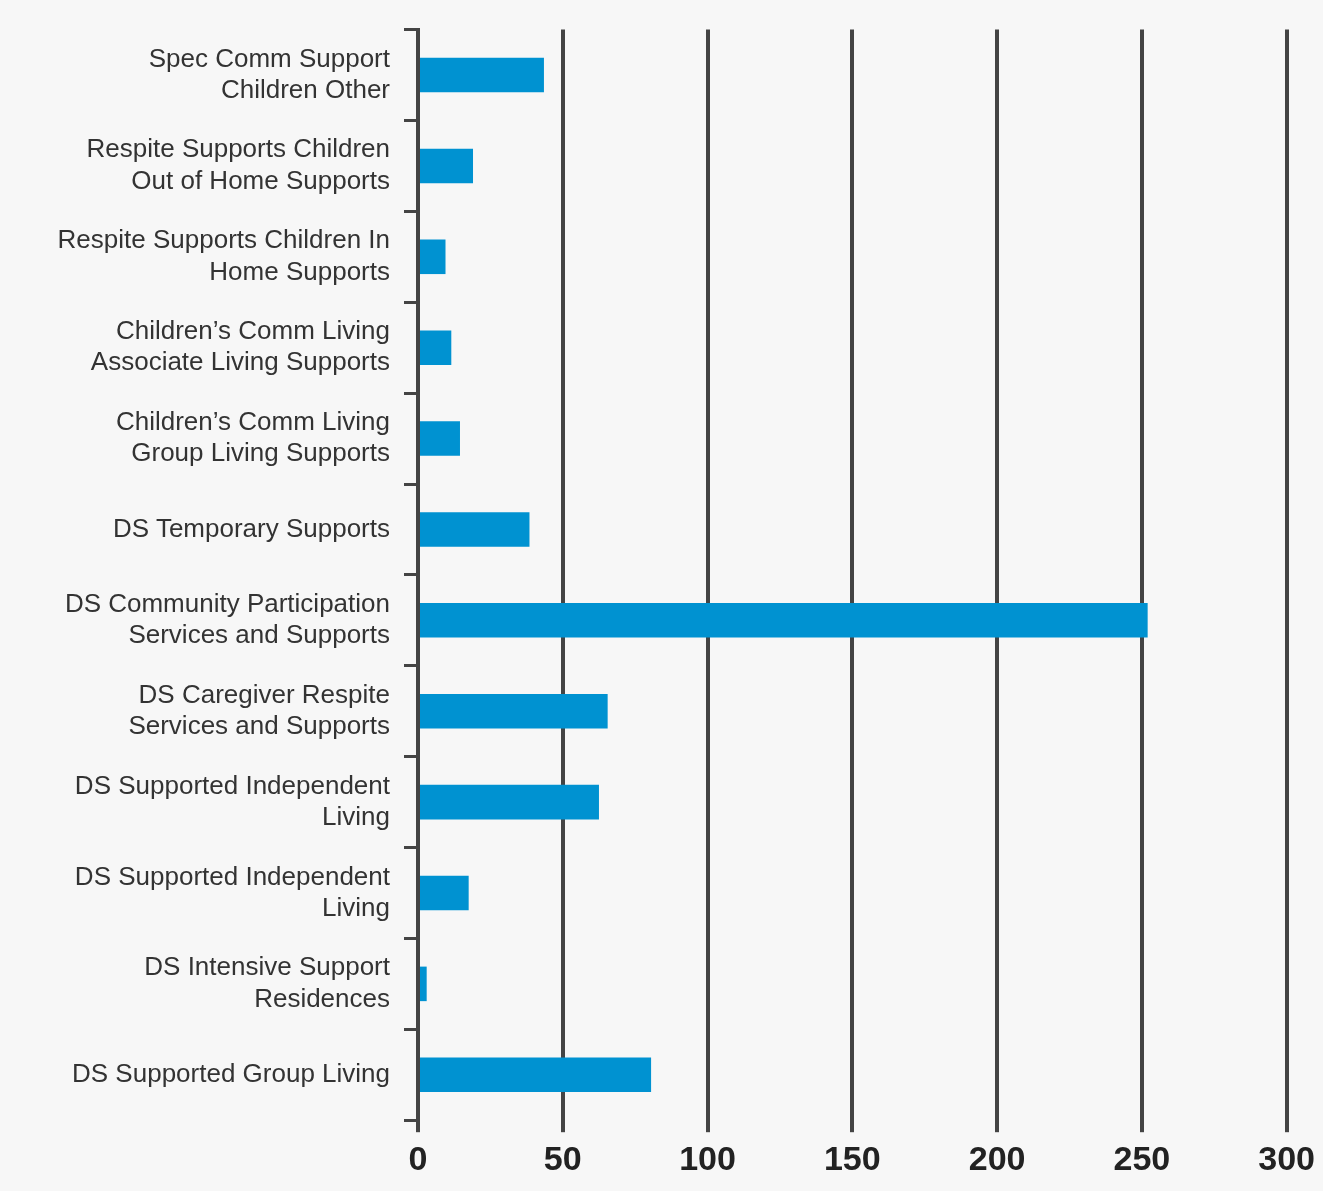 This screenshot has height=1191, width=1323. What do you see at coordinates (259, 709) in the screenshot?
I see `y-tick-label: DS Caregiver Respite Services and Supports` at bounding box center [259, 709].